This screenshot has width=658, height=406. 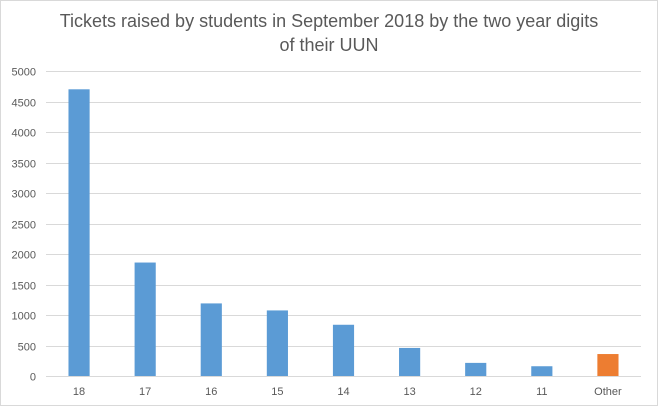 I want to click on y-axis-ticks: 0 500 1000 1500 2000 2500 3000 3500 4000 4500 5000, so click(x=24, y=225).